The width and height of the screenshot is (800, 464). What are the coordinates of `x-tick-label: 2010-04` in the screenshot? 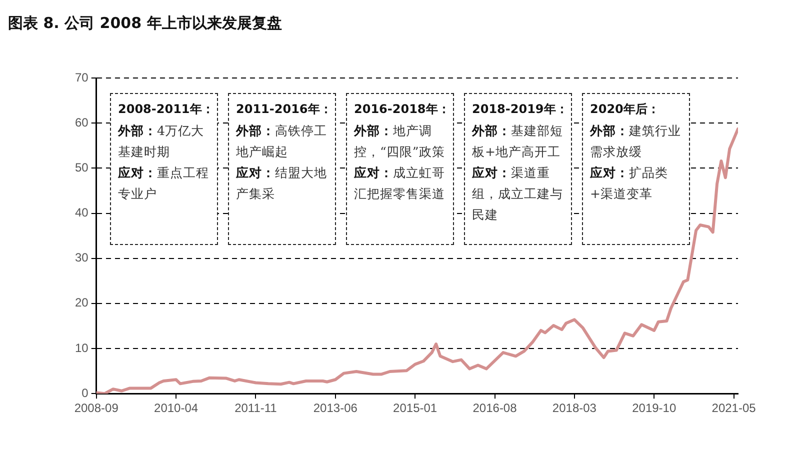 It's located at (176, 408).